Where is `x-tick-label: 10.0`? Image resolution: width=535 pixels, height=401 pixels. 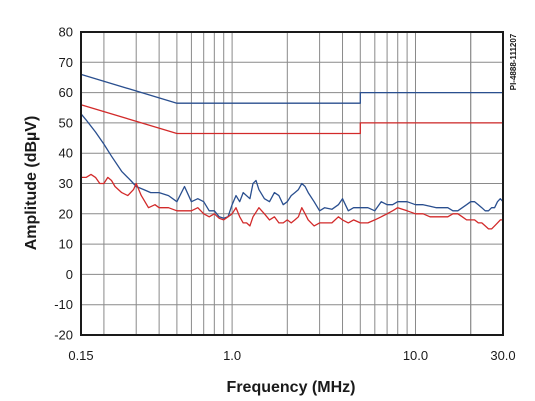 x-tick-label: 10.0 is located at coordinates (415, 355).